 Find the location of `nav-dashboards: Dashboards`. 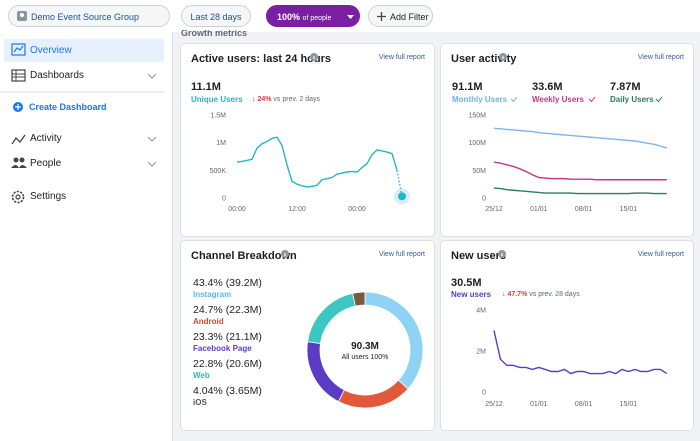

nav-dashboards: Dashboards is located at coordinates (57, 75).